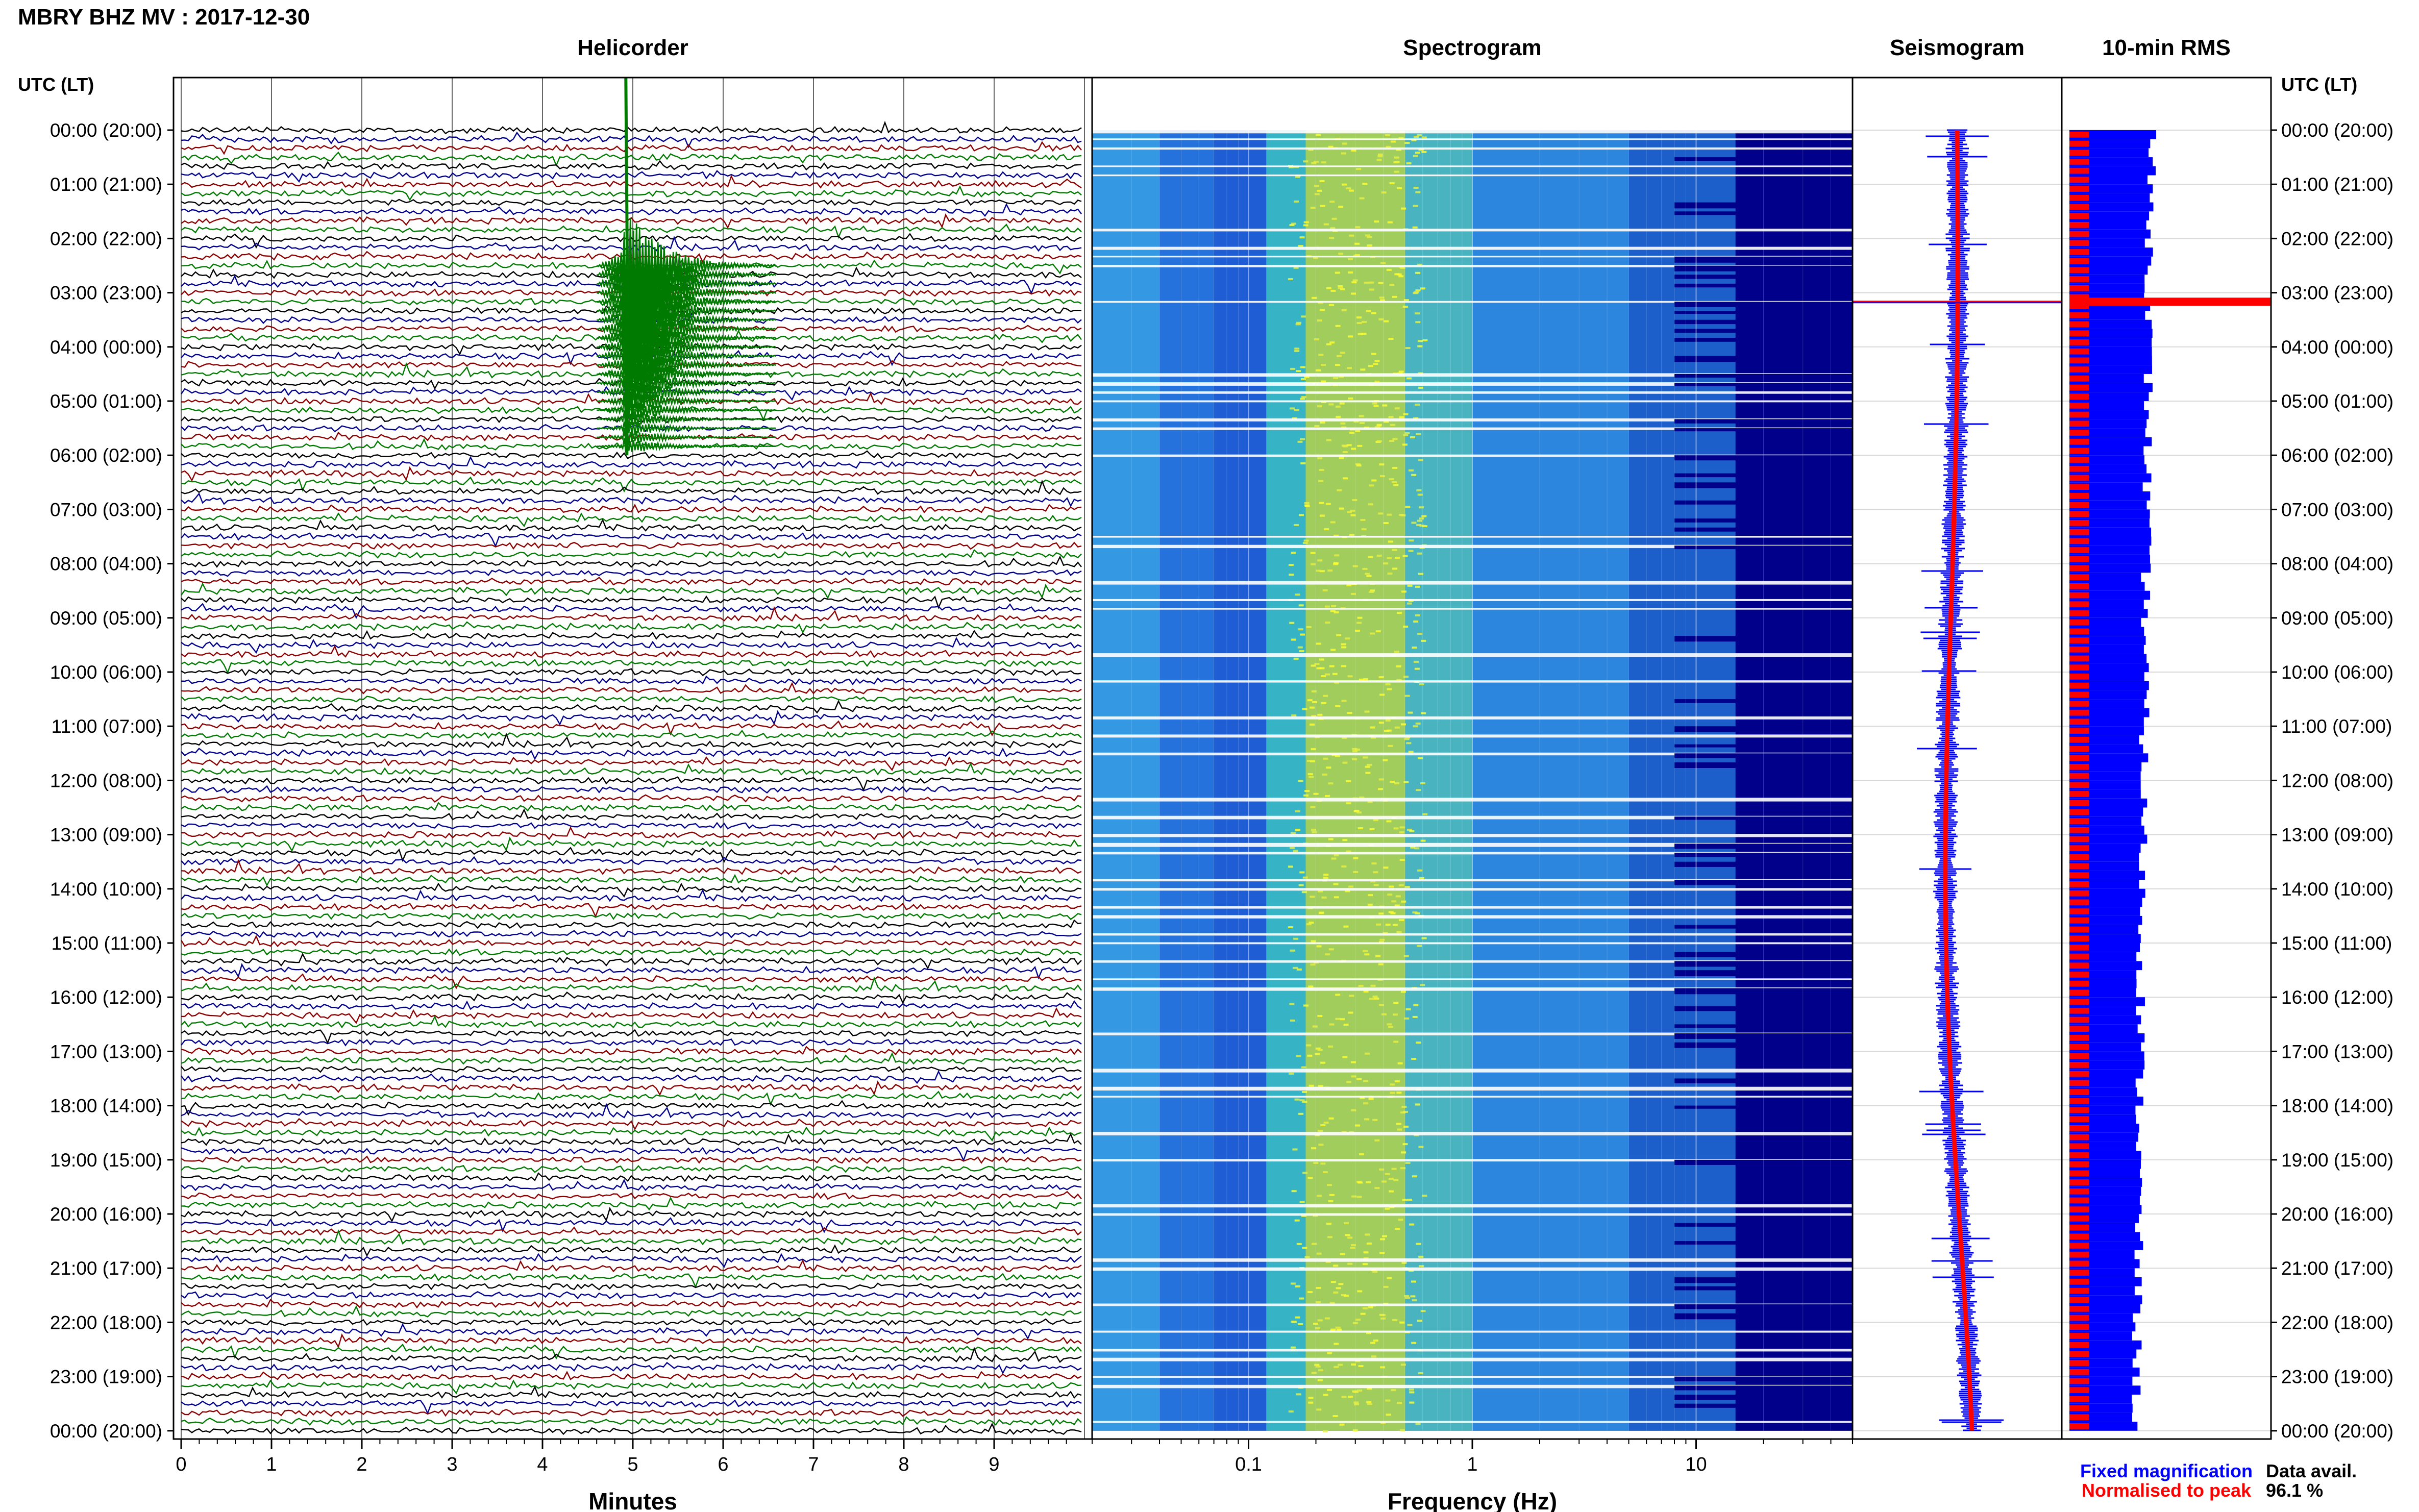 The width and height of the screenshot is (2419, 1512). What do you see at coordinates (106, 1106) in the screenshot?
I see `time-label-left: 18:00 (14:00)` at bounding box center [106, 1106].